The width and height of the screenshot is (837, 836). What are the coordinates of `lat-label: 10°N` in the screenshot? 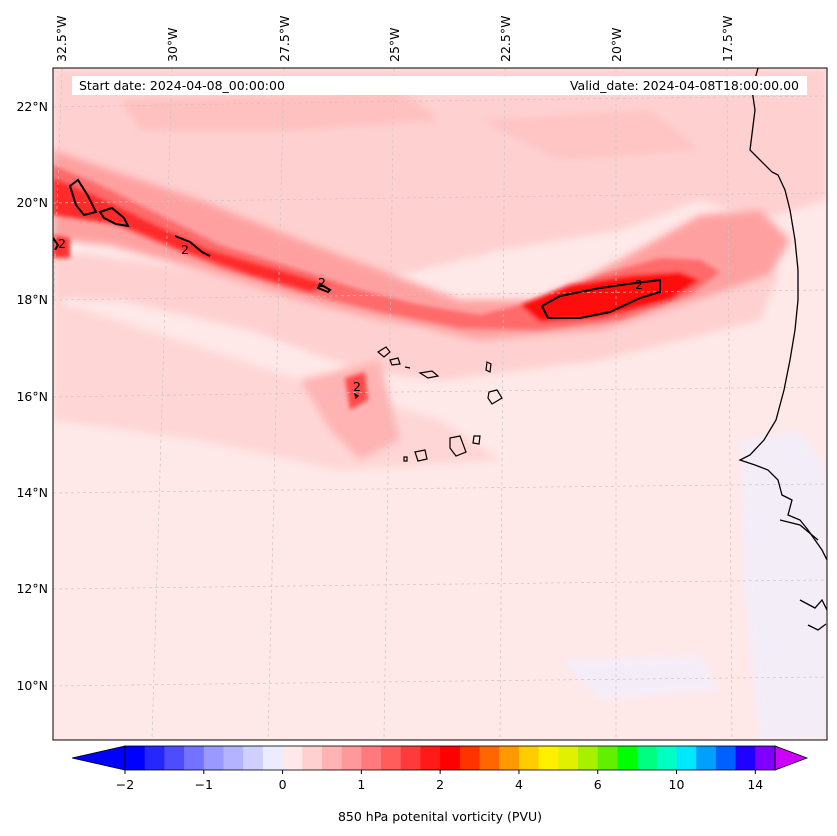 It's located at (32, 685).